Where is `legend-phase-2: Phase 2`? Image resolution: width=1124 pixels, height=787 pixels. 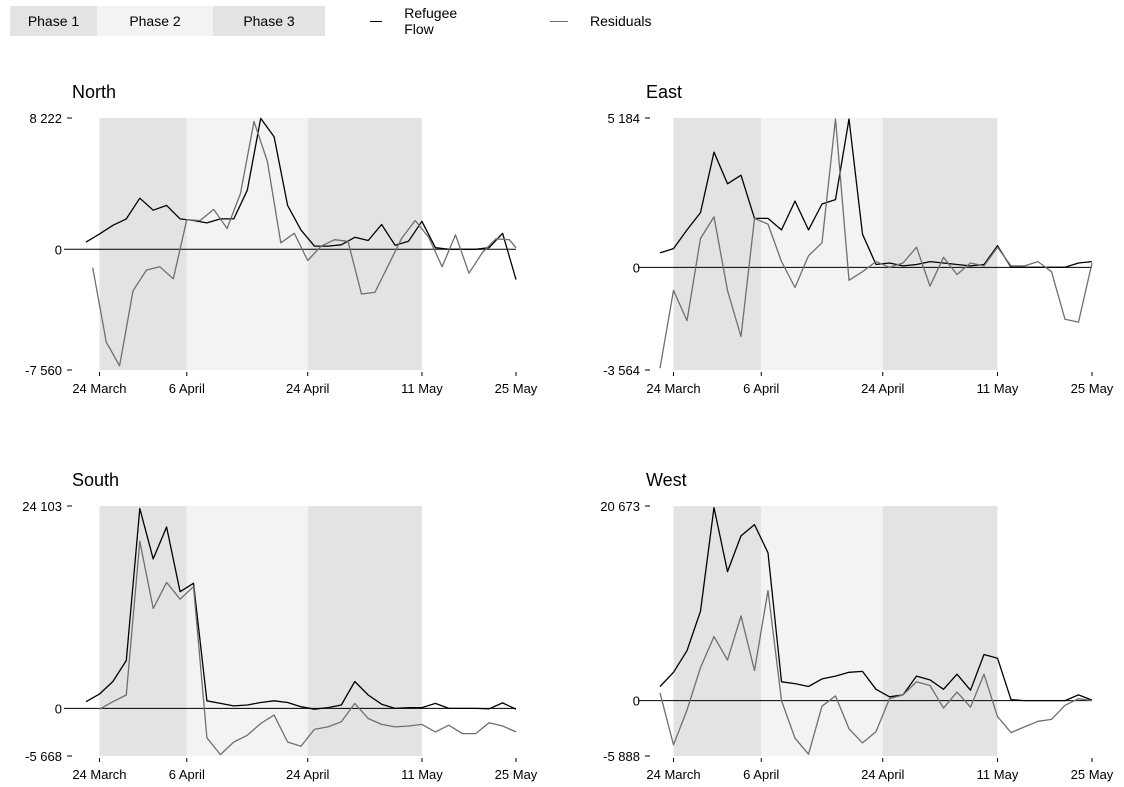 legend-phase-2: Phase 2 is located at coordinates (155, 21).